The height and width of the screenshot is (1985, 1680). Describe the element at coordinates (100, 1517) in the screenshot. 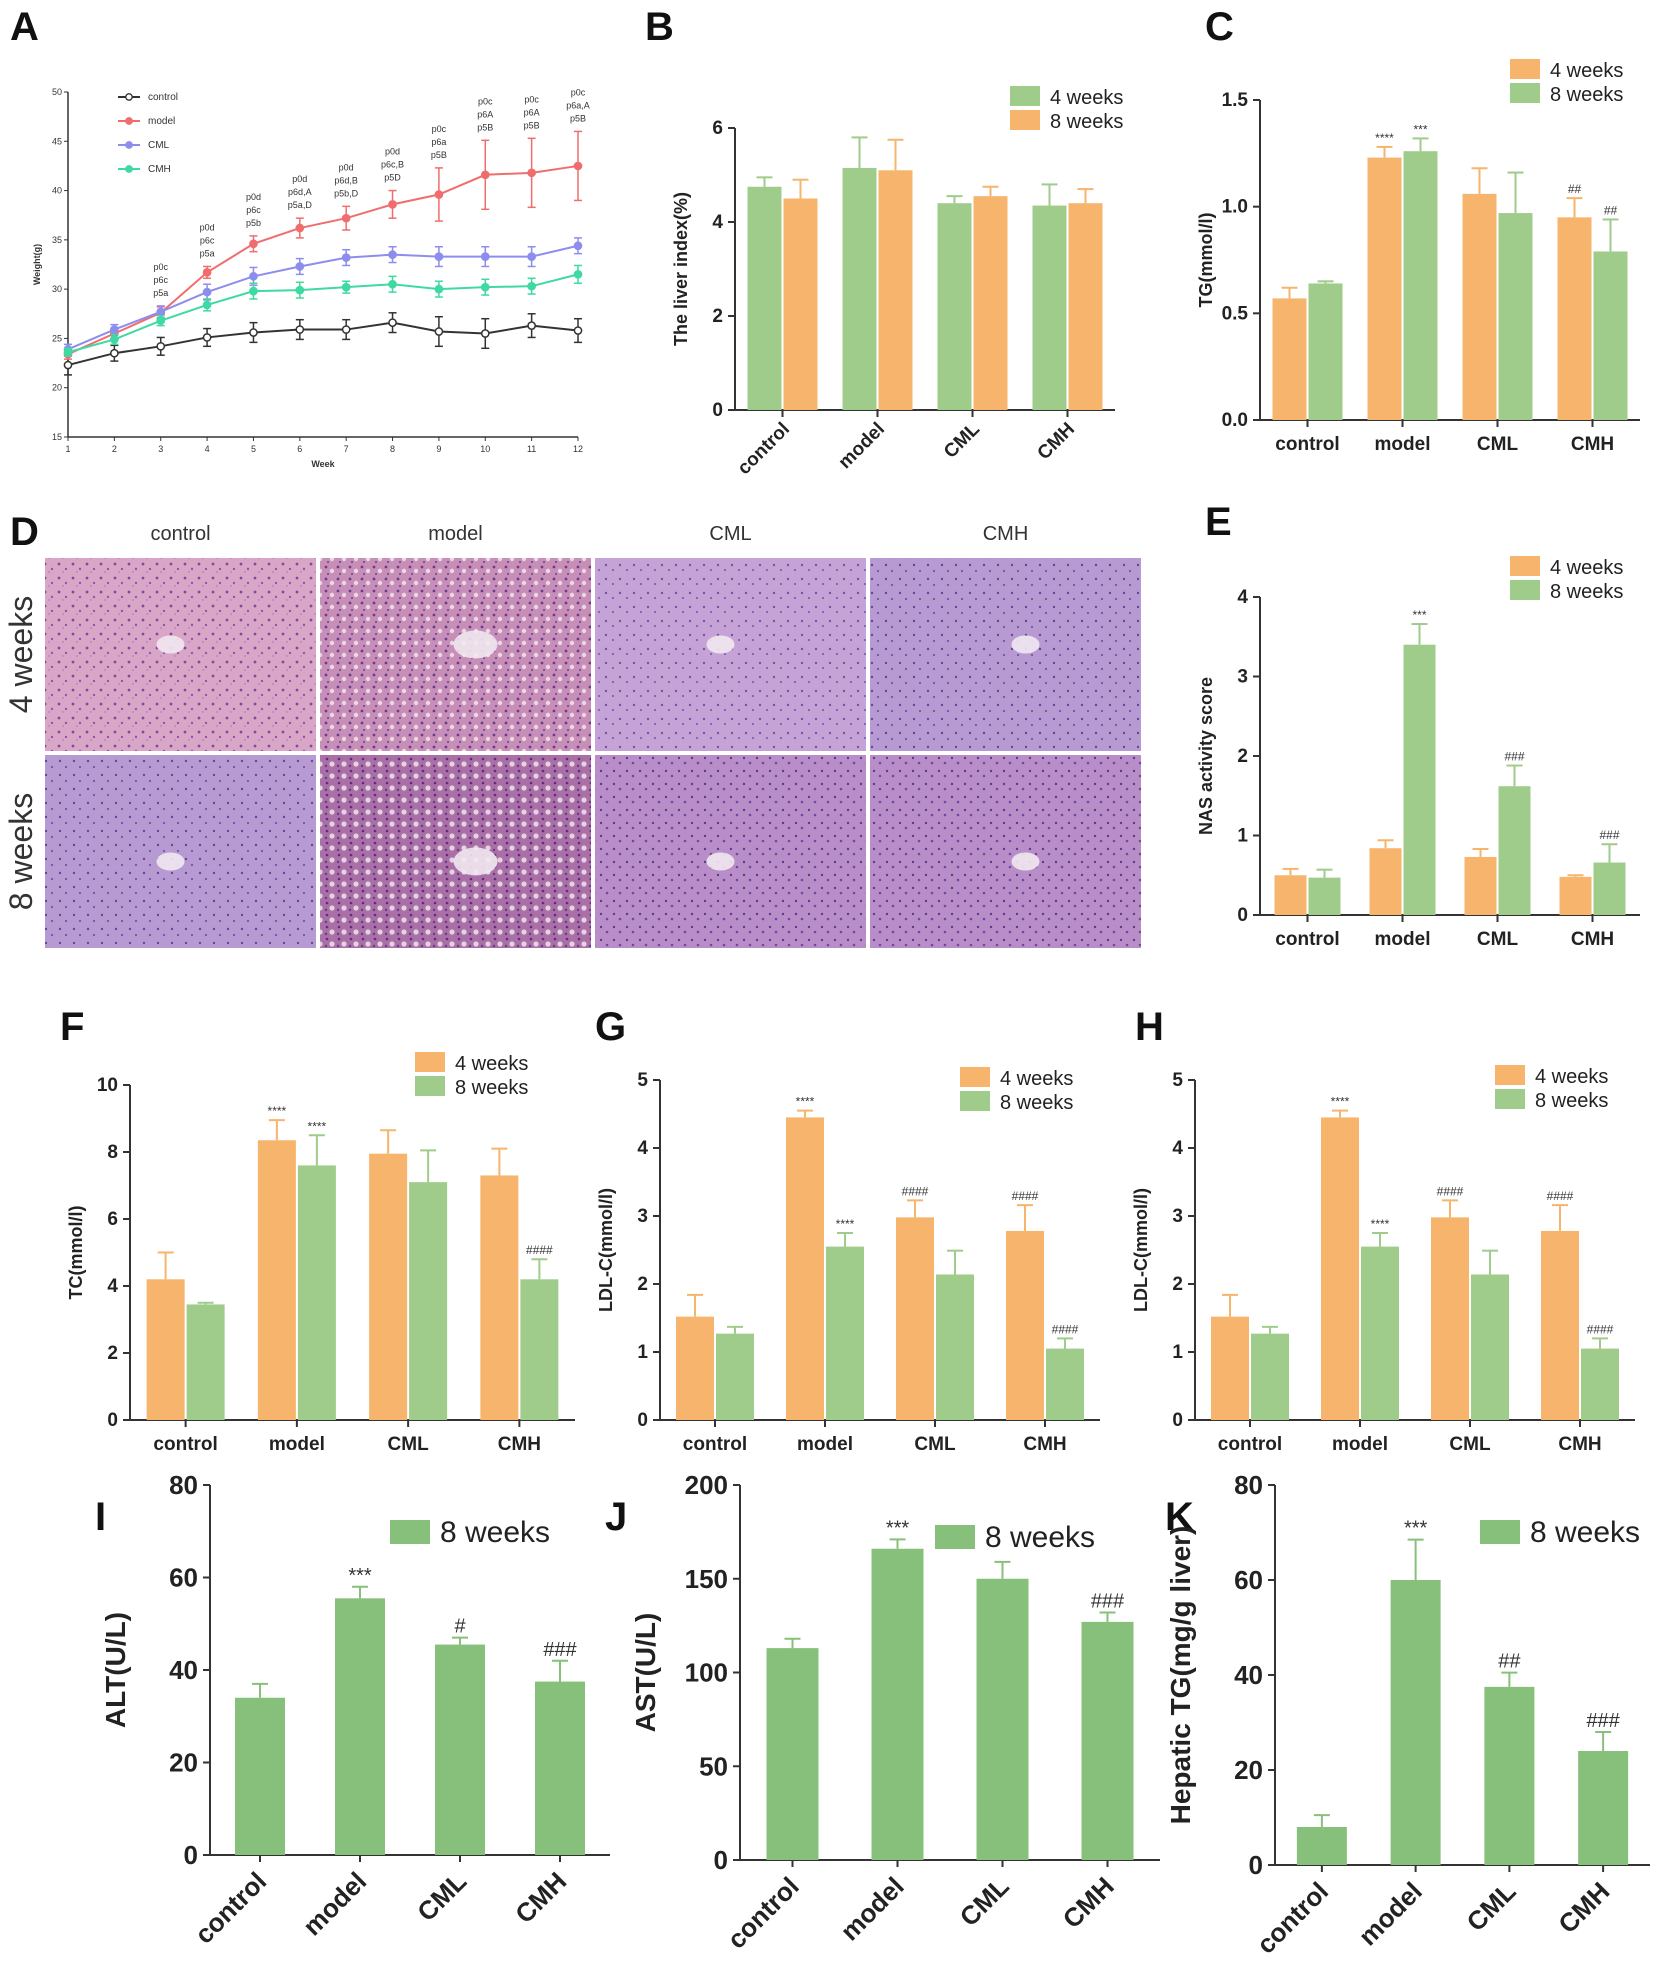

I see `panel-label: I` at that location.